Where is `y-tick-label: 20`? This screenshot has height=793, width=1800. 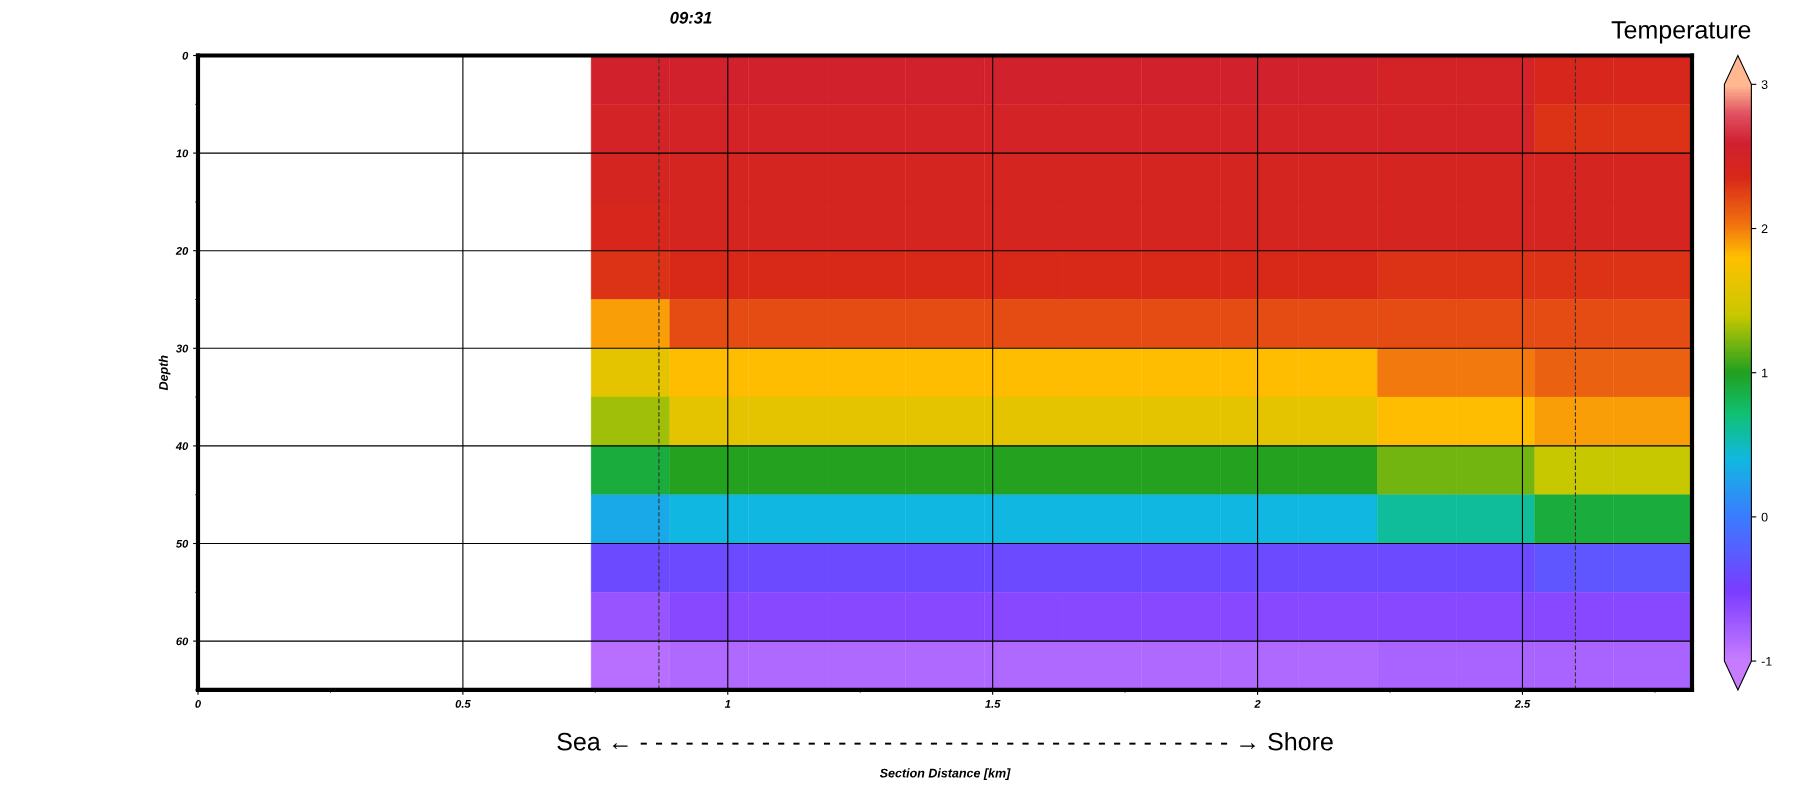 y-tick-label: 20 is located at coordinates (182, 250).